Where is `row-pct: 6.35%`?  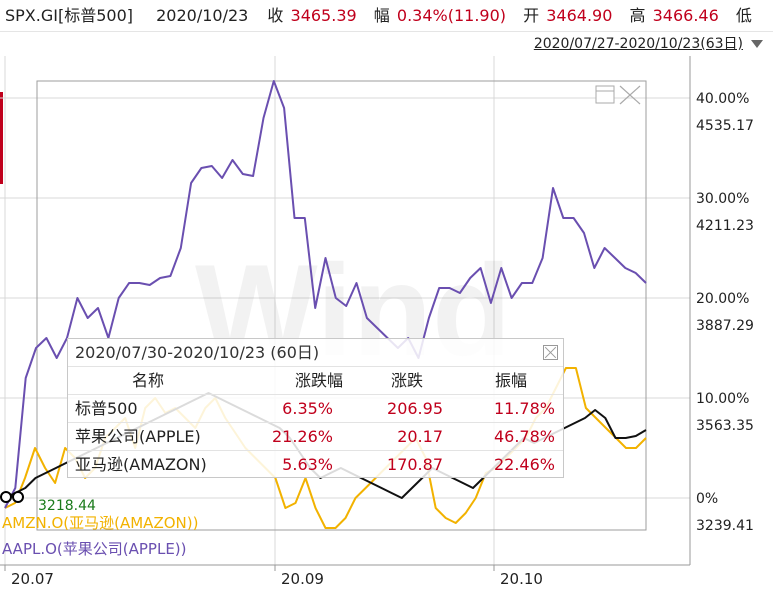
row-pct: 6.35% is located at coordinates (307, 408).